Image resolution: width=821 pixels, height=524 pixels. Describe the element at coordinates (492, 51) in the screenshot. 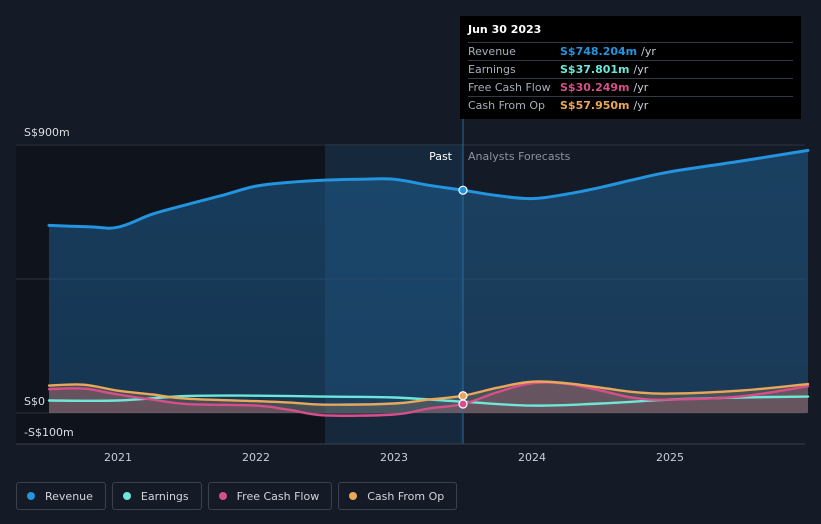

I see `tooltip-label: Revenue` at that location.